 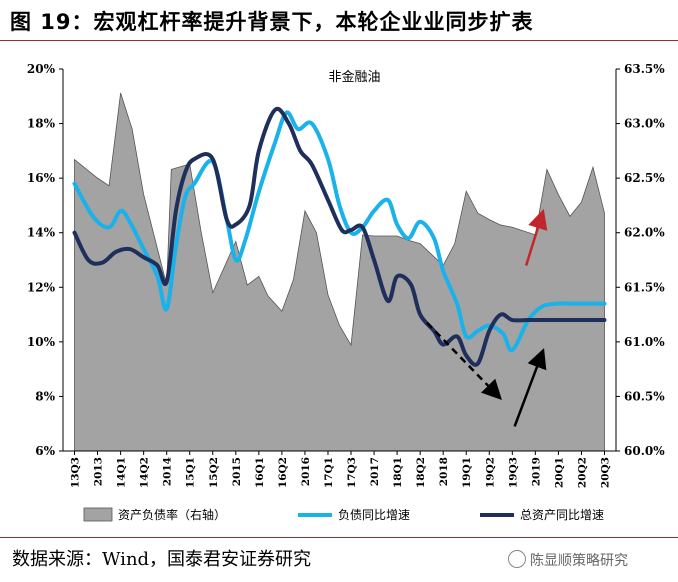 What do you see at coordinates (283, 472) in the screenshot?
I see `x-tick-label: 16Q2` at bounding box center [283, 472].